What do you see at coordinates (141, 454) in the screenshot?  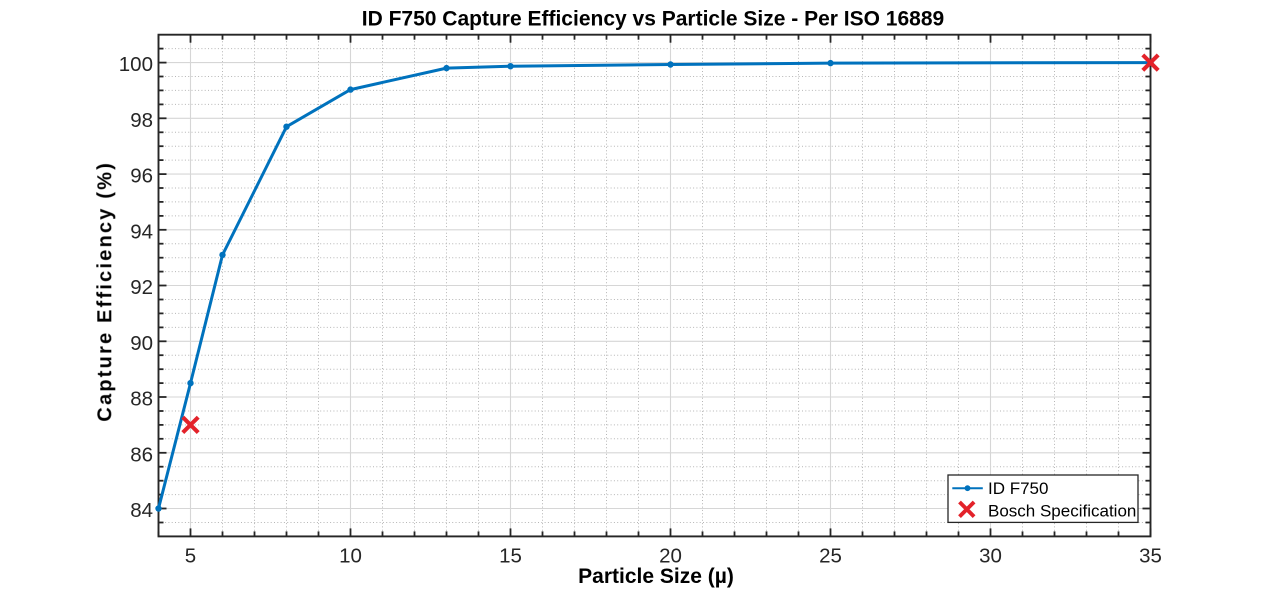 I see `svg-text: 86` at bounding box center [141, 454].